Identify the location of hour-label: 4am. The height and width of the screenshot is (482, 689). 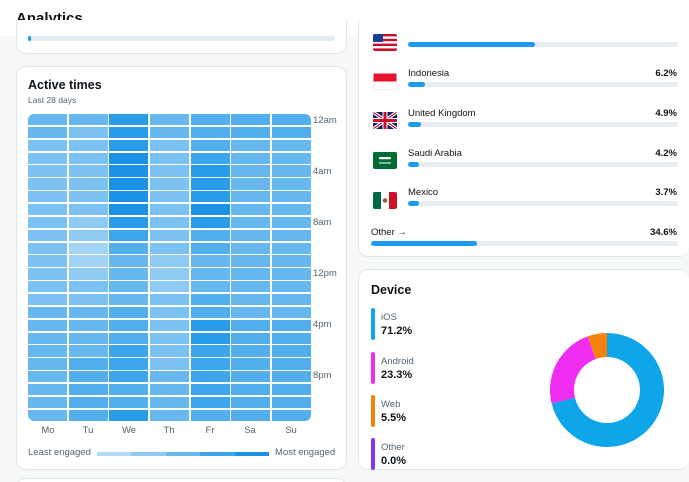
(322, 171).